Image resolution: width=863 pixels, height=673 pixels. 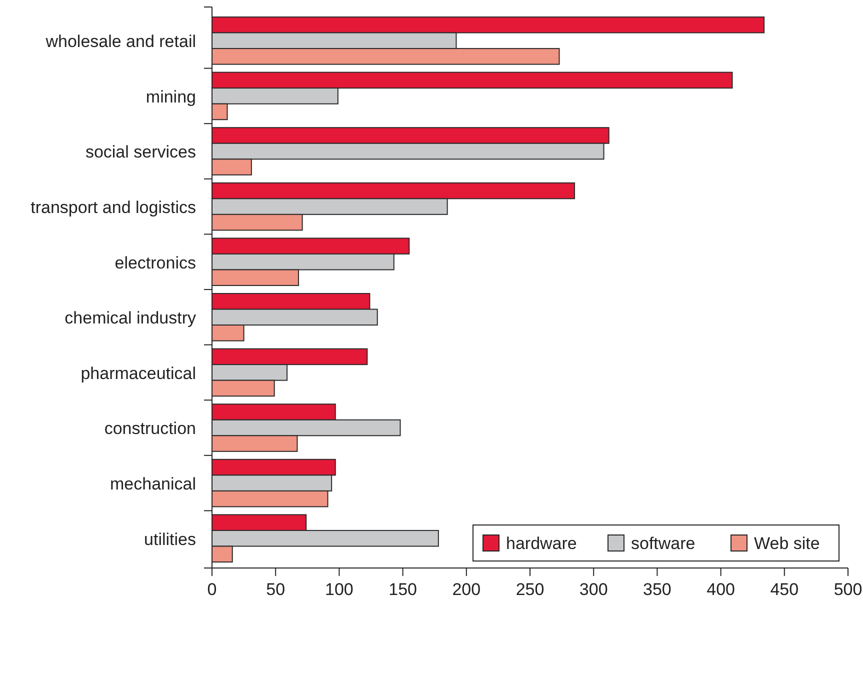 I want to click on x-tick-label: 0, so click(x=212, y=589).